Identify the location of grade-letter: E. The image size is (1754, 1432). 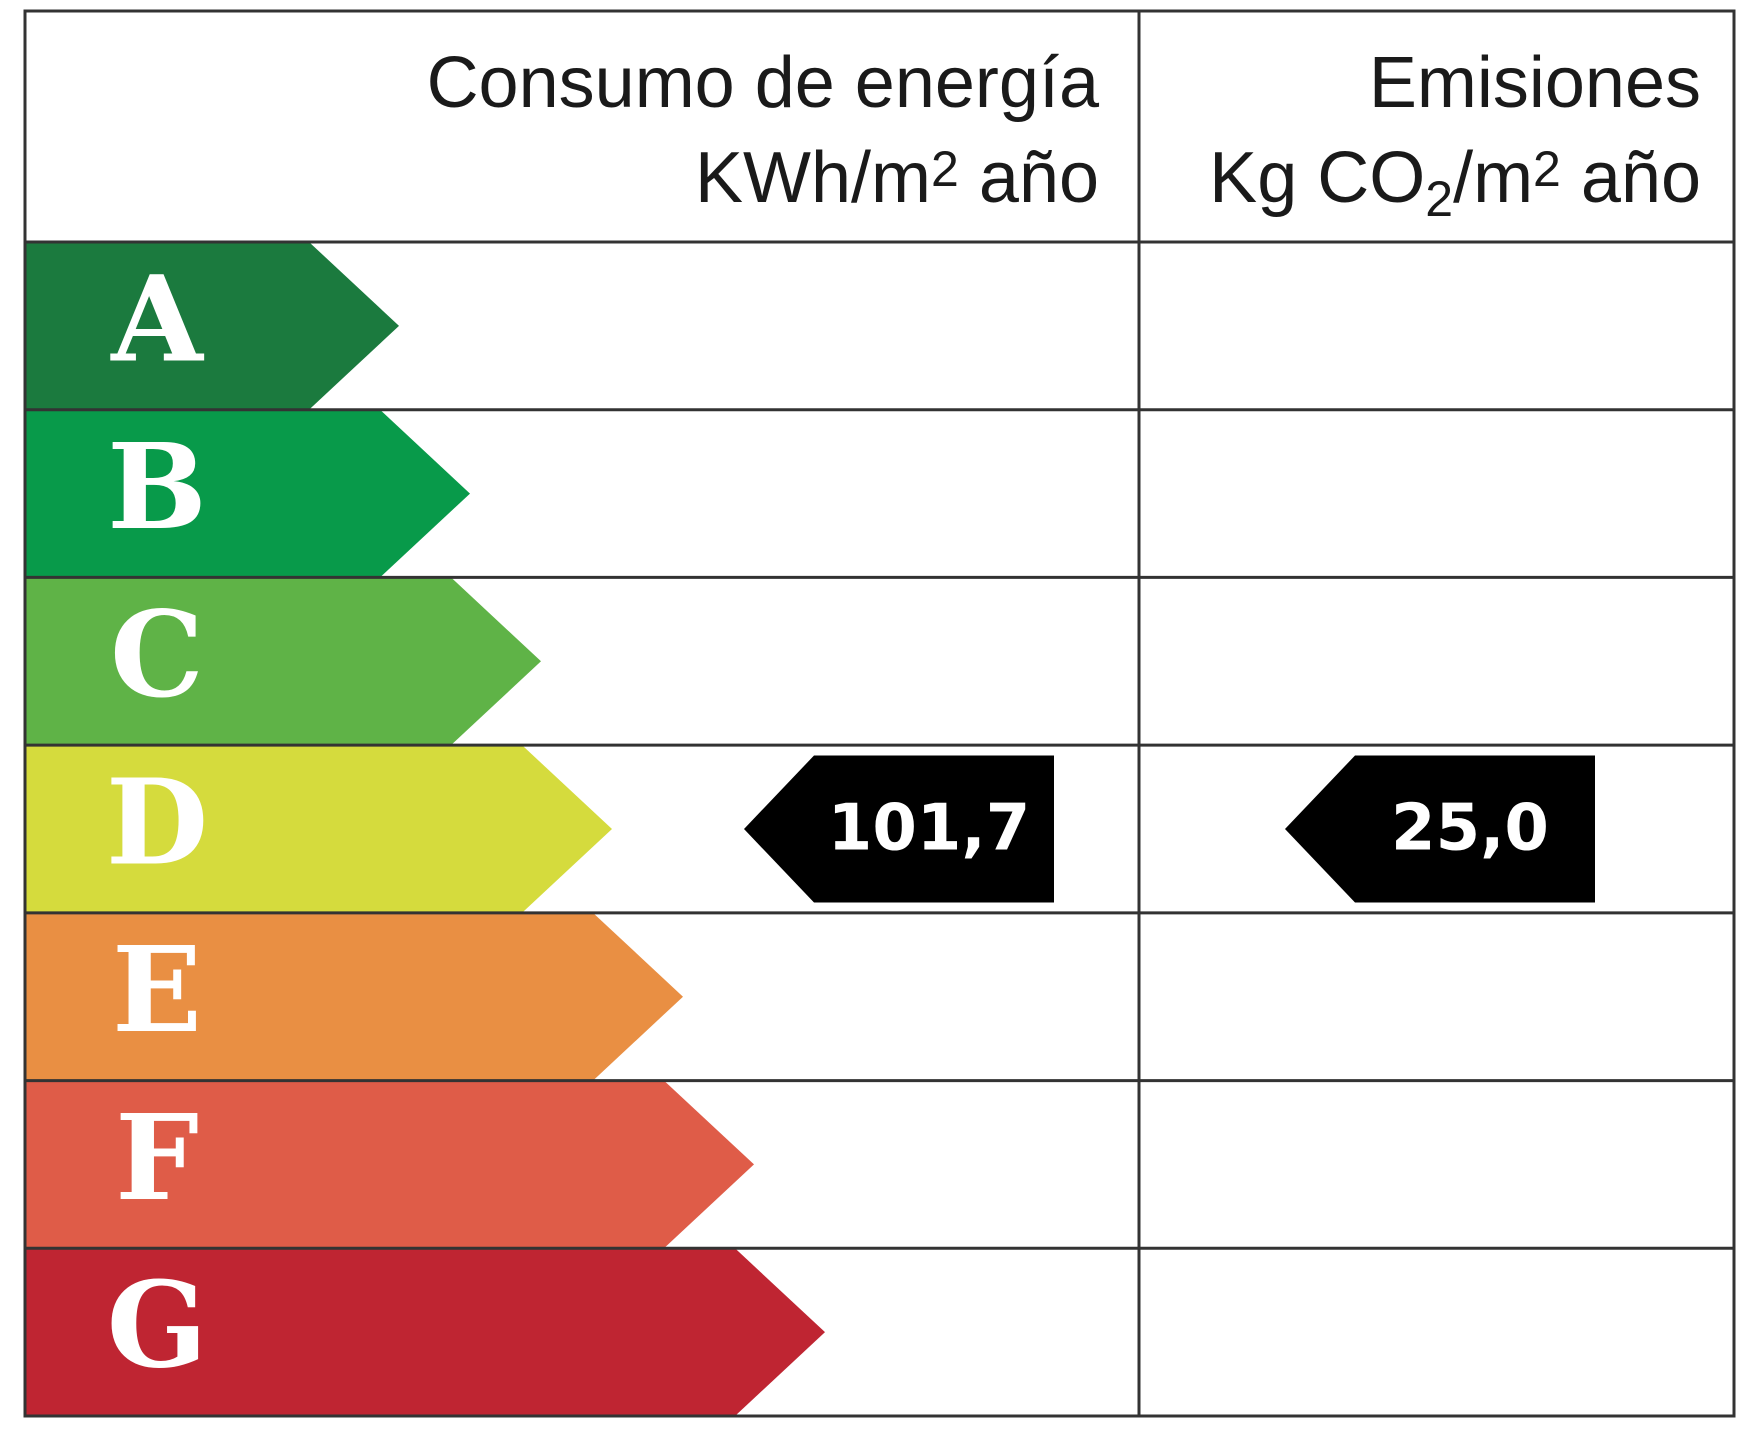
(157, 989).